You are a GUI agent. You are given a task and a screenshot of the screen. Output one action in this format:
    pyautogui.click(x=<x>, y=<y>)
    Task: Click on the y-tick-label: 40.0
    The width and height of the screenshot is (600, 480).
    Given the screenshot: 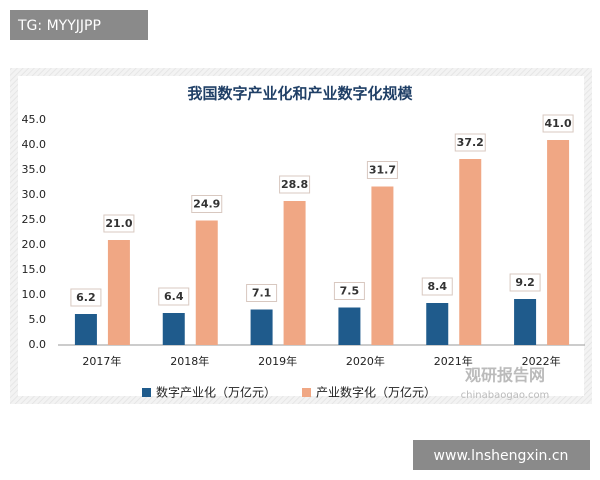 What is the action you would take?
    pyautogui.click(x=34, y=144)
    